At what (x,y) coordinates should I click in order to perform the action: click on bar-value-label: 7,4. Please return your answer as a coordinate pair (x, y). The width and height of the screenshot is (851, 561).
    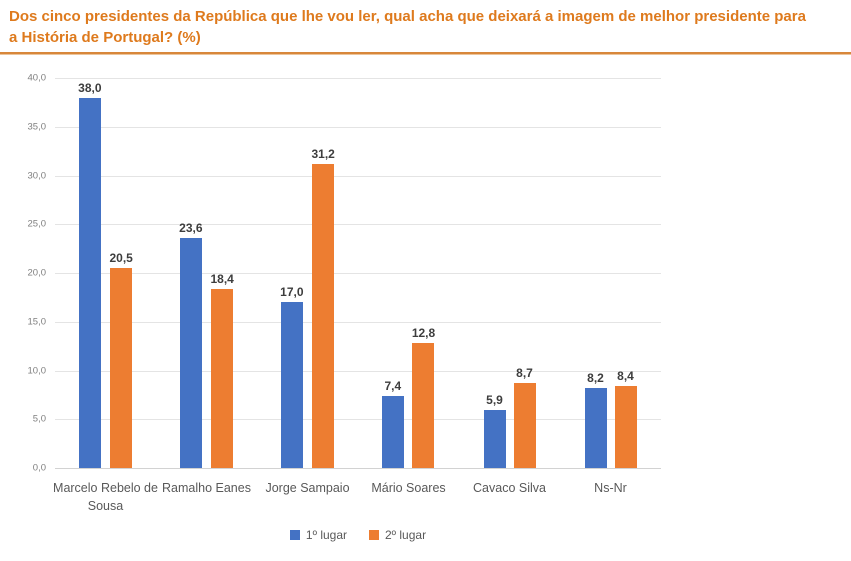
    Looking at the image, I should click on (393, 385).